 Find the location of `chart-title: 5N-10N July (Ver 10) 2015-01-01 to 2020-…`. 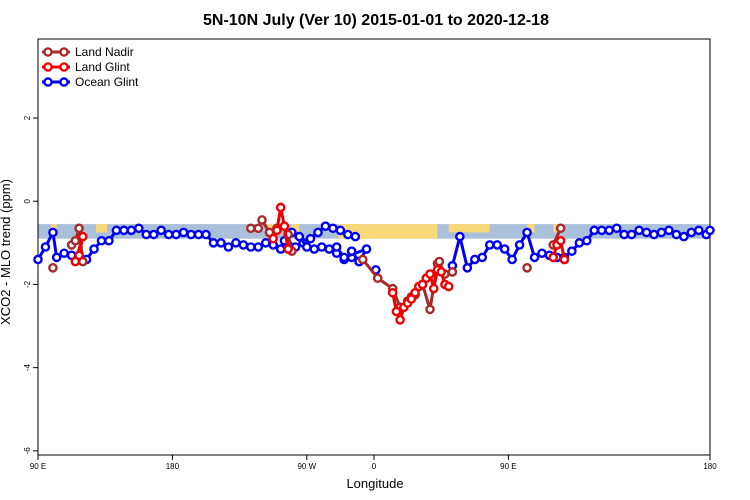

chart-title: 5N-10N July (Ver 10) 2015-01-01 to 2020-… is located at coordinates (376, 20).